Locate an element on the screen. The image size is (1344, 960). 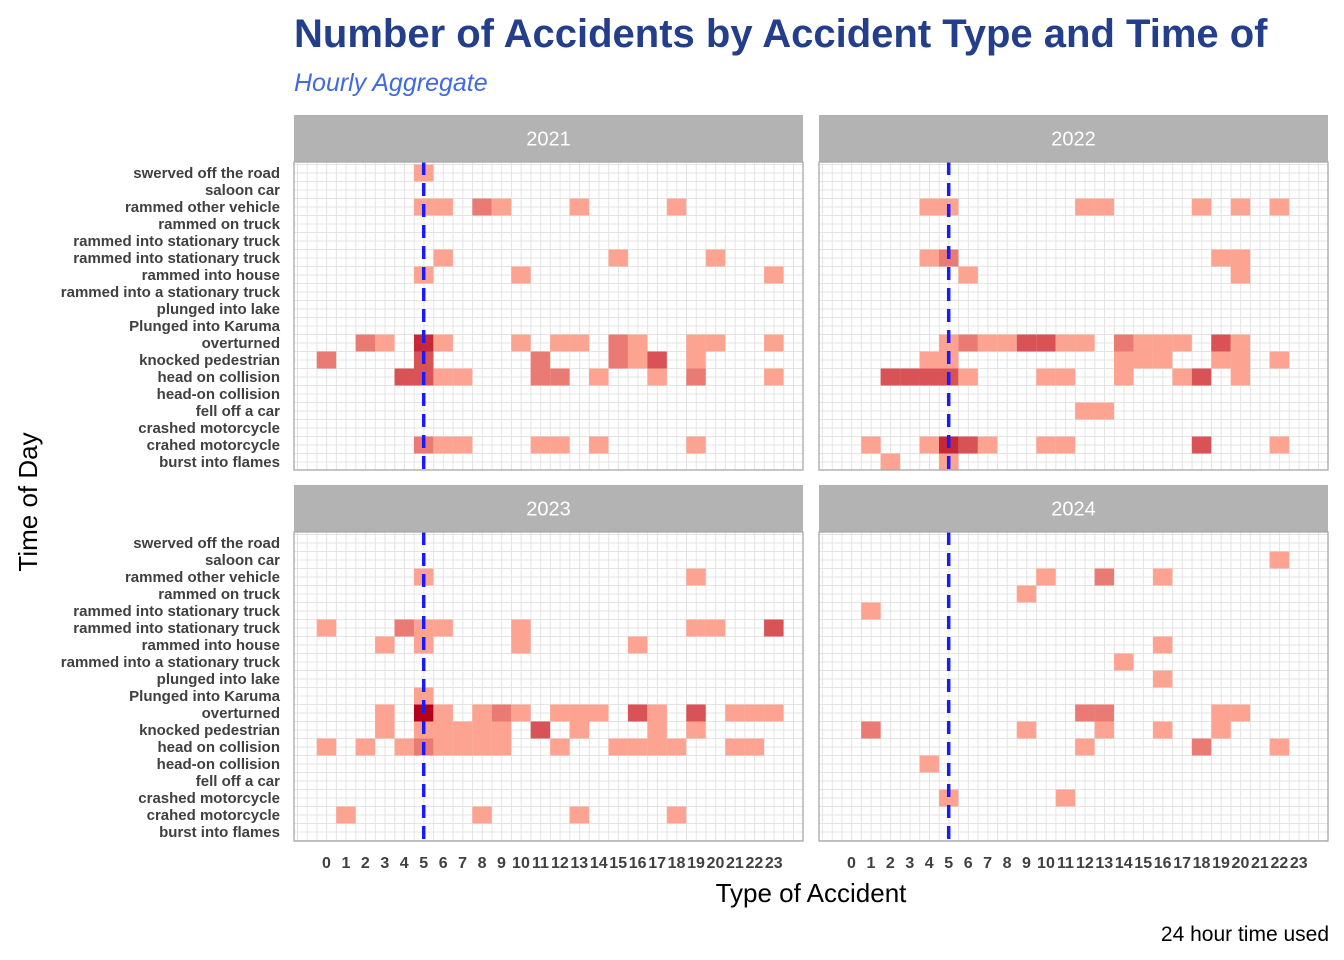
y-tick-label: swerved off the road is located at coordinates (206, 173).